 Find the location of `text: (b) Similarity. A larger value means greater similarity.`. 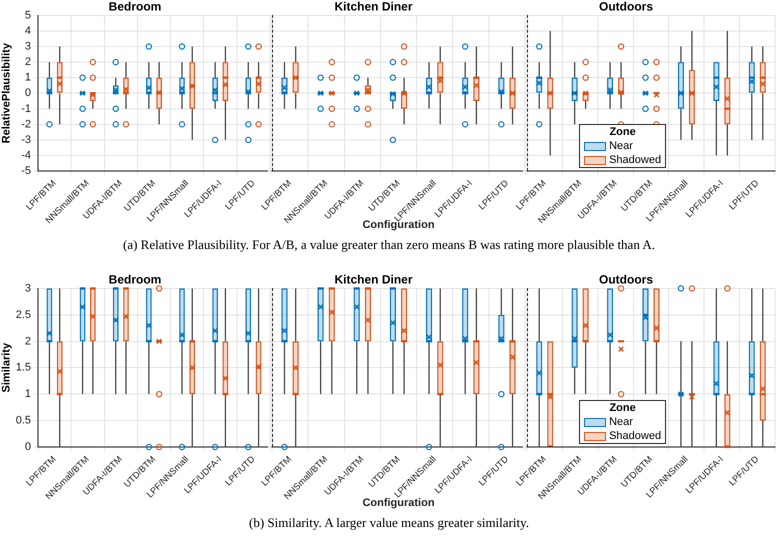

text: (b) Similarity. A larger value means greater similarity. is located at coordinates (389, 523).